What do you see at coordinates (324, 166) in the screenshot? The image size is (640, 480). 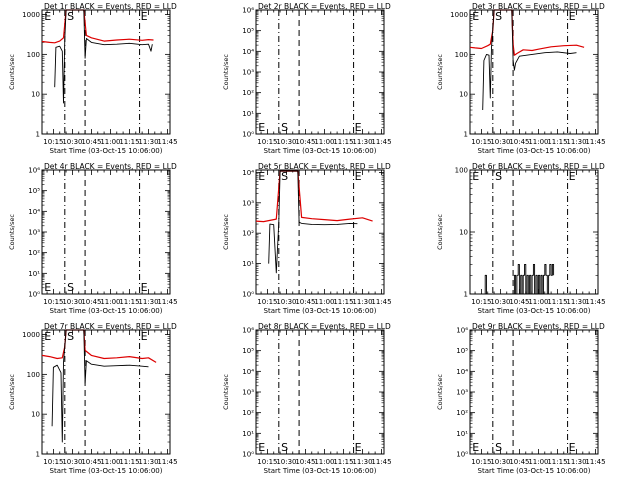 I see `panel-title: Det 5r BLACK = Events, RED = LLD` at bounding box center [324, 166].